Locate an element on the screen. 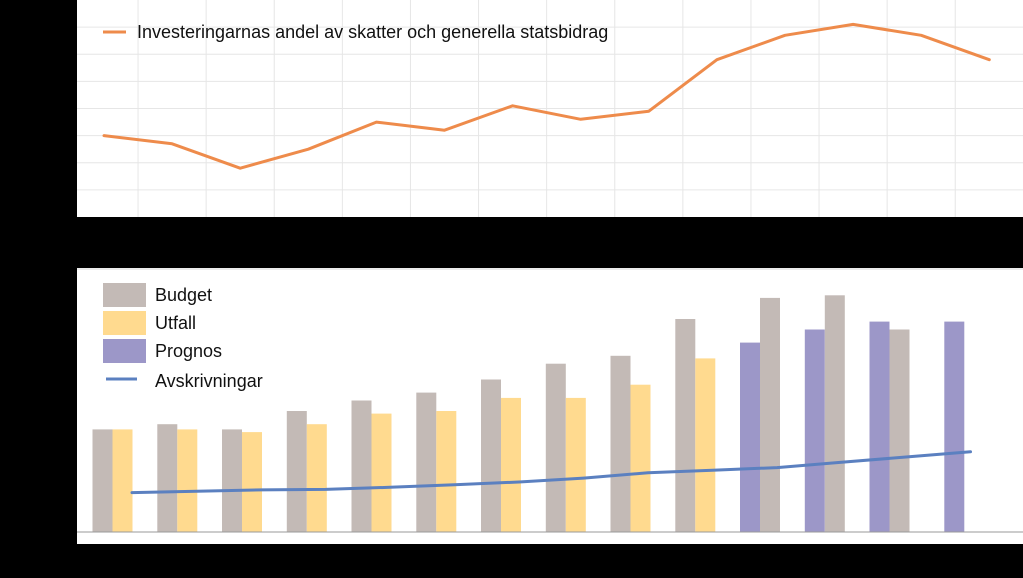  legend-swatch-prognos is located at coordinates (124, 351).